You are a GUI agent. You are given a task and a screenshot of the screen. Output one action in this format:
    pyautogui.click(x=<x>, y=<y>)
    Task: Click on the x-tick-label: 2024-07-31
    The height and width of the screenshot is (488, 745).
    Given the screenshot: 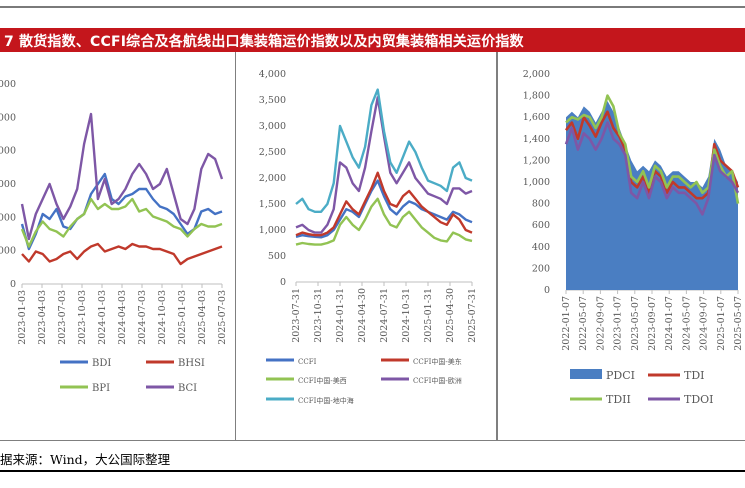 What is the action you would take?
    pyautogui.click(x=384, y=315)
    